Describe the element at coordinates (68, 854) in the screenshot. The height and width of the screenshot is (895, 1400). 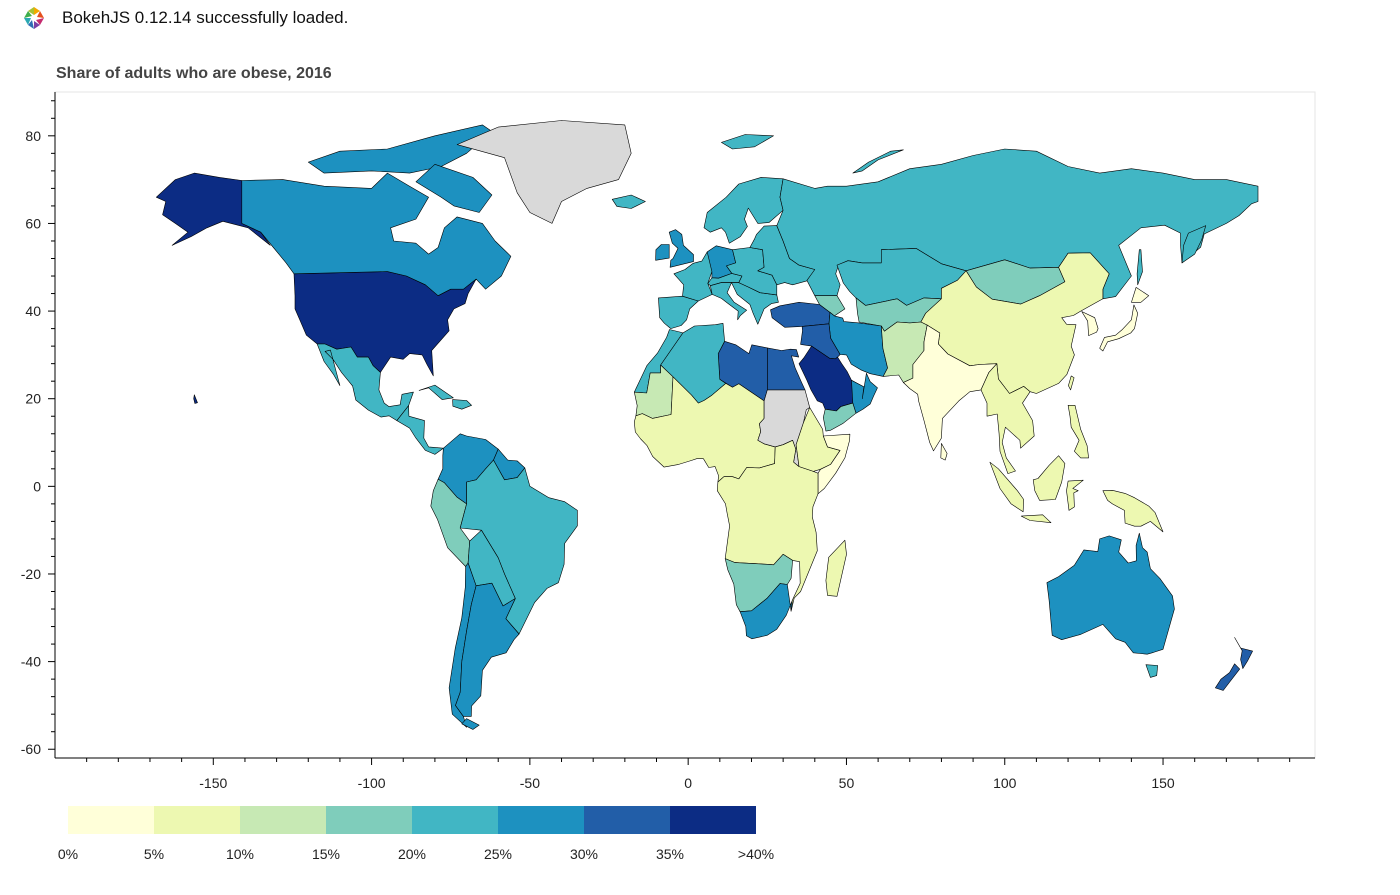
I see `color-bar-tick-label: 0%` at that location.